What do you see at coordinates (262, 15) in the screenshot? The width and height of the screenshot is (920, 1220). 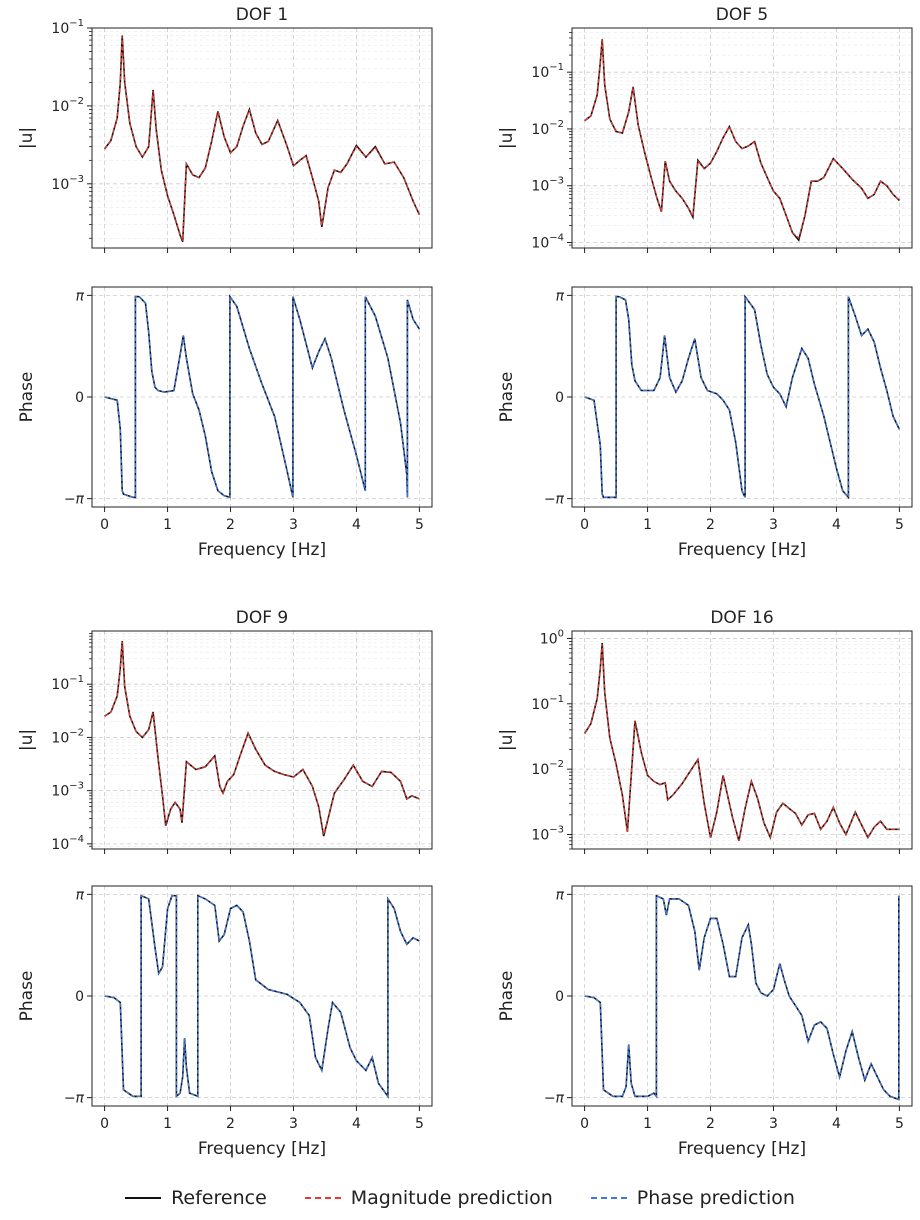 I see `panel-title: DOF 1` at bounding box center [262, 15].